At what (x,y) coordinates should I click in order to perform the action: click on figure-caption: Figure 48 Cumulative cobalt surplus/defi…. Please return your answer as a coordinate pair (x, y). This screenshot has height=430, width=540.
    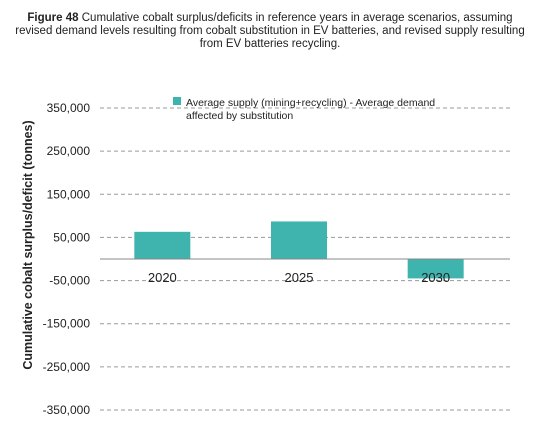
    Looking at the image, I should click on (270, 31).